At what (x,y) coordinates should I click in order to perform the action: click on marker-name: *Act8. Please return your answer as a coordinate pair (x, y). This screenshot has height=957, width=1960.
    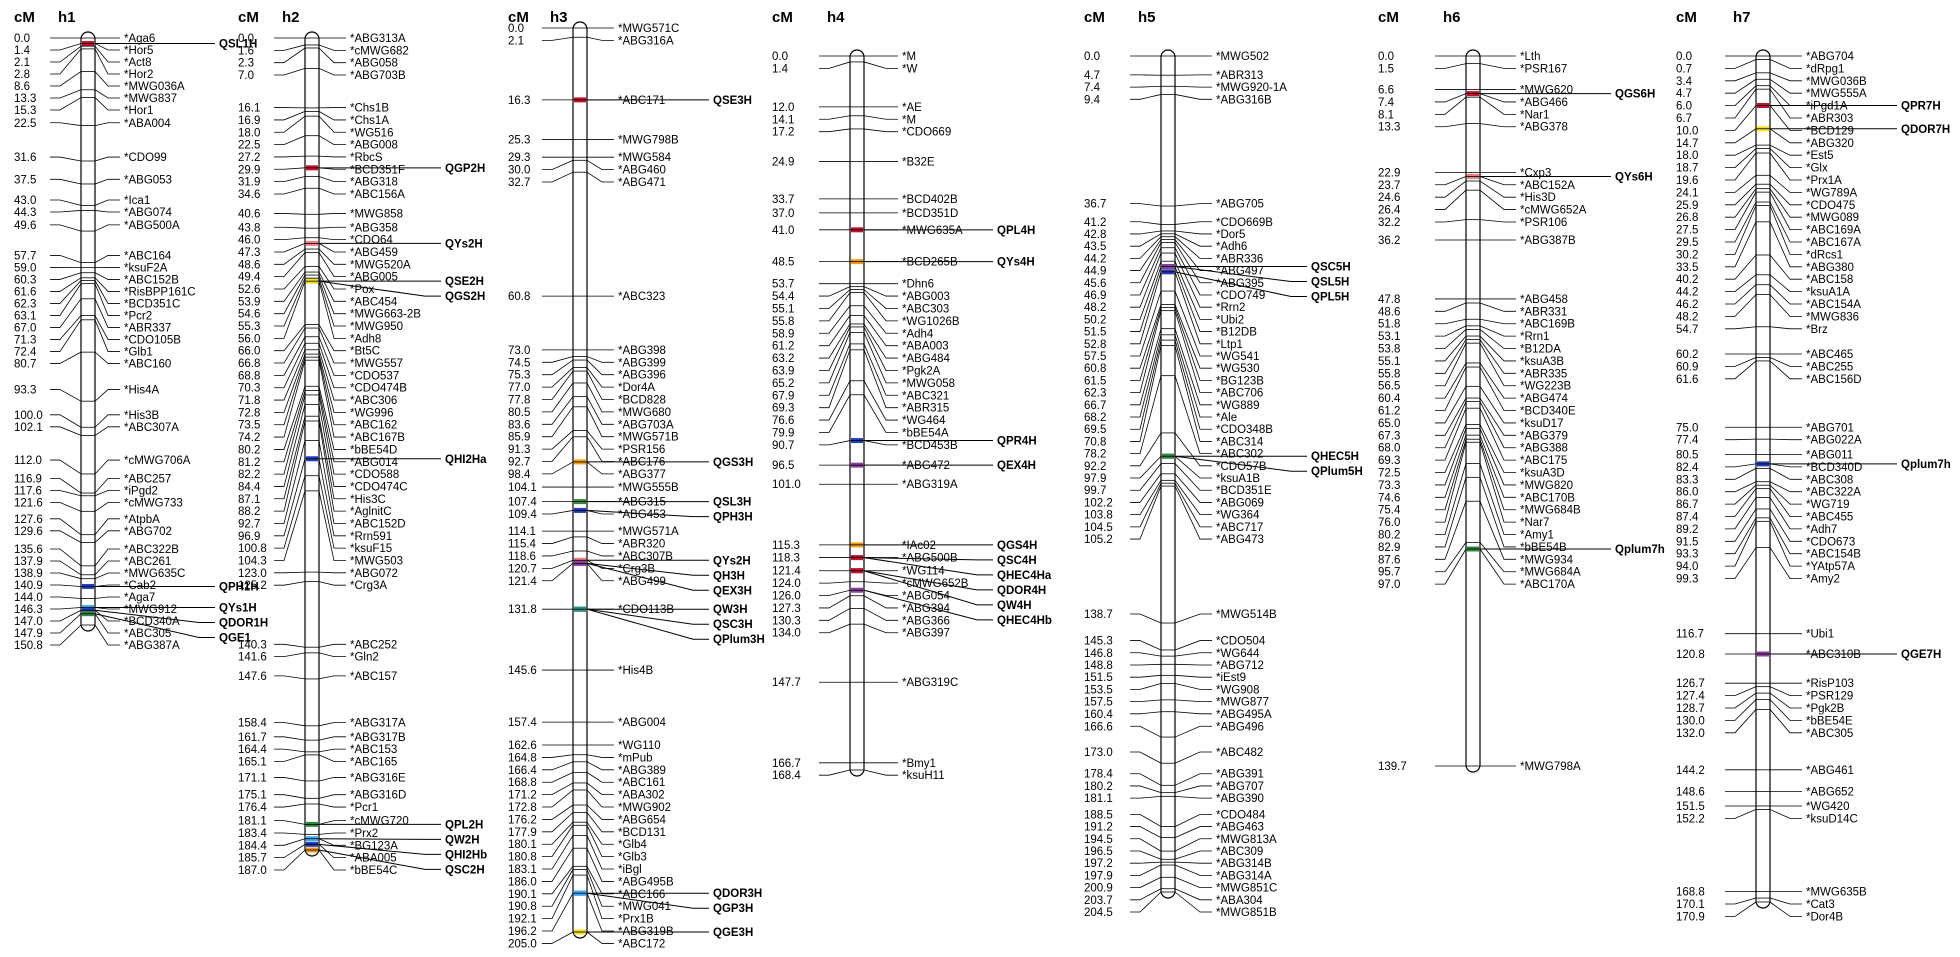
    Looking at the image, I should click on (138, 63).